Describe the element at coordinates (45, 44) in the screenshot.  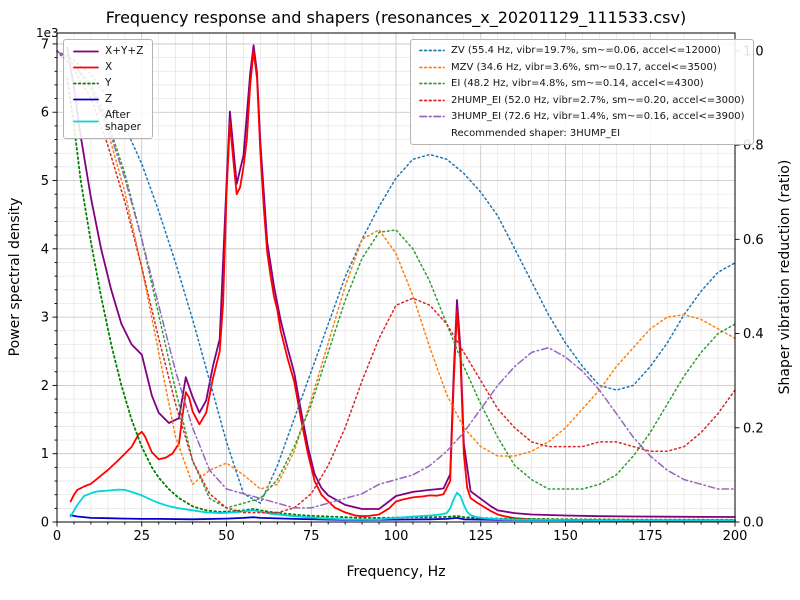
I see `y-tick-label-left: 7` at that location.